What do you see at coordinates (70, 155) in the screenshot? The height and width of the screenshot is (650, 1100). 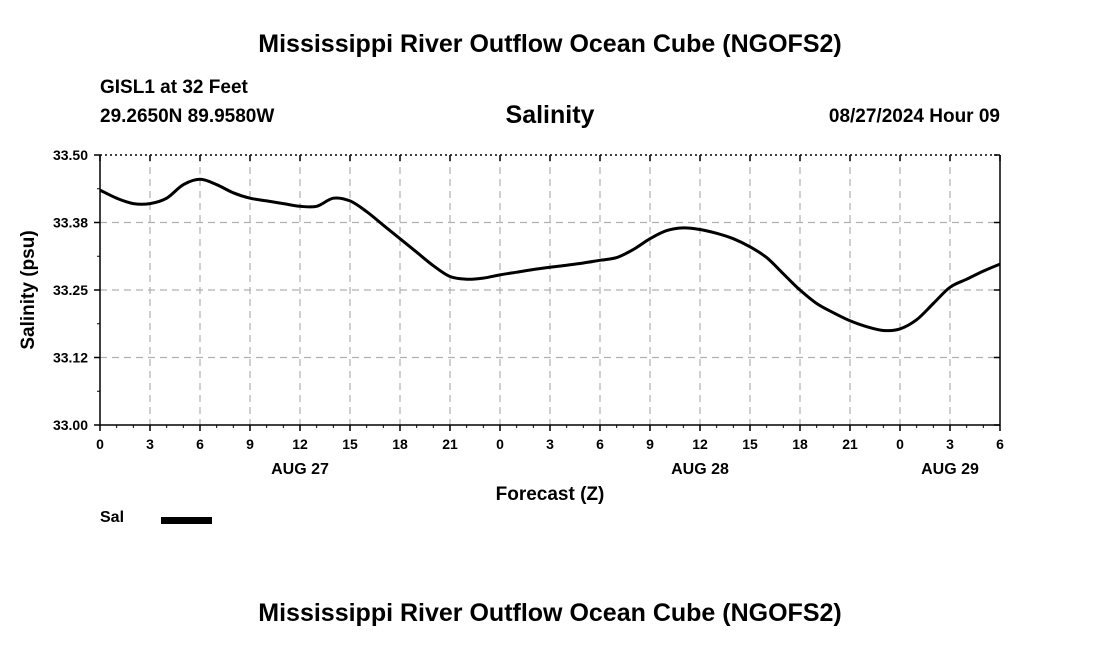 I see `y-tick-label: 33.50` at bounding box center [70, 155].